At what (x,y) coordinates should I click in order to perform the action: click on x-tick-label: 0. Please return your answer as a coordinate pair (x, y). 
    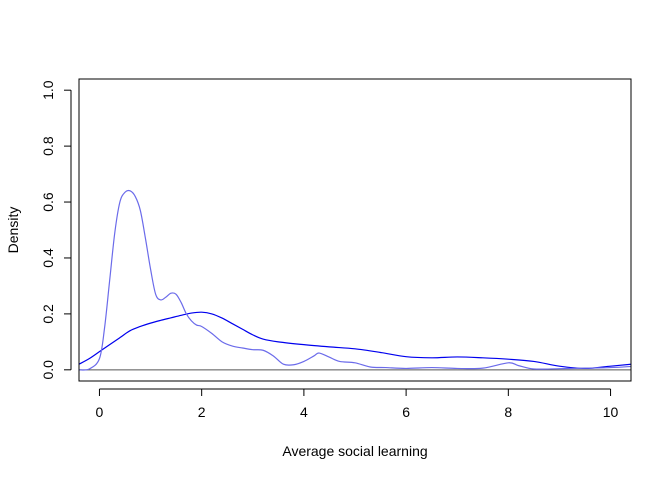
    Looking at the image, I should click on (100, 412).